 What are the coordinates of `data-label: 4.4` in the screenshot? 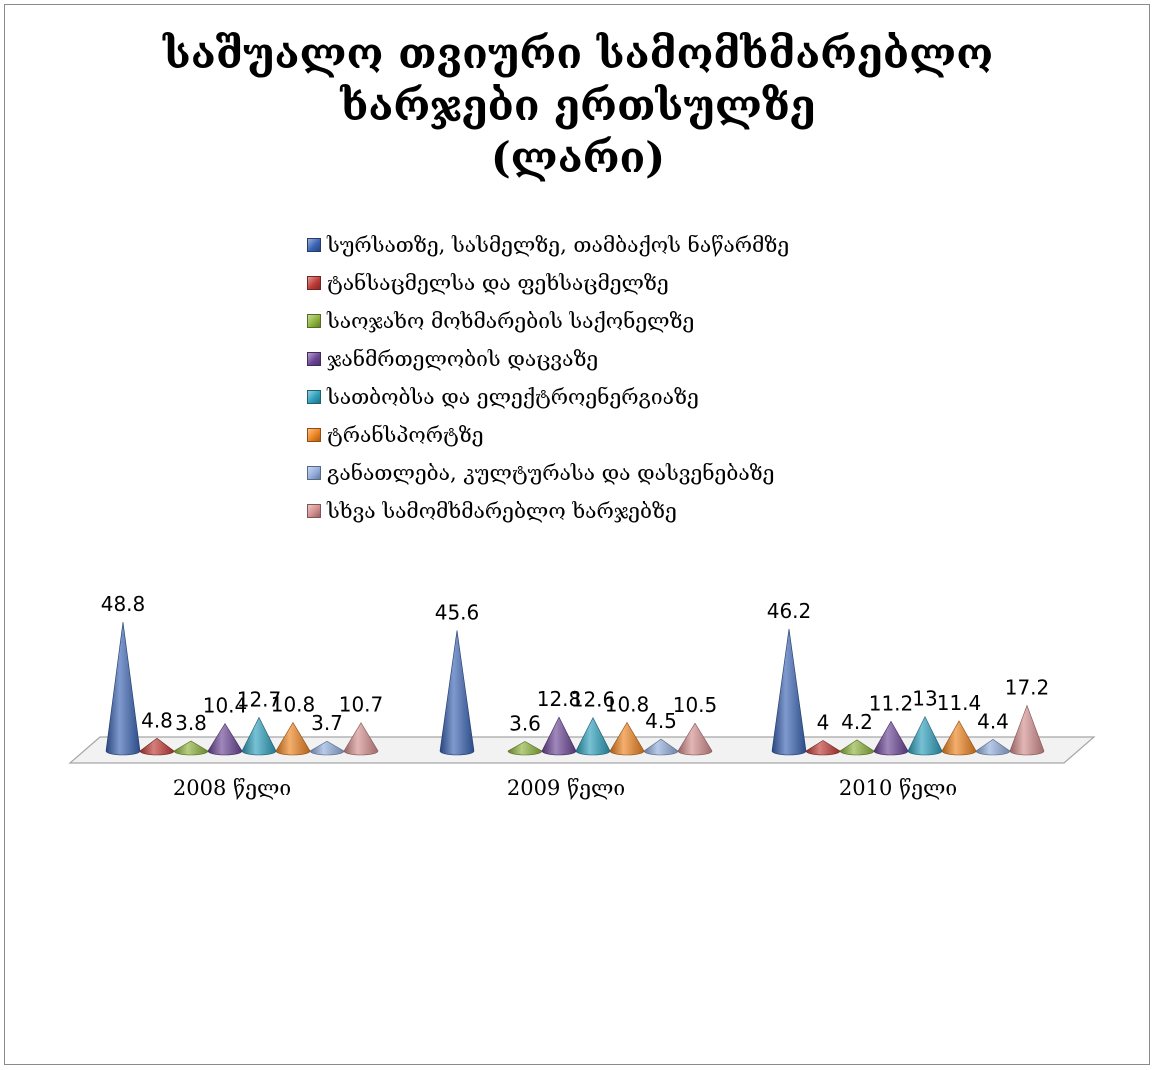 It's located at (993, 721).